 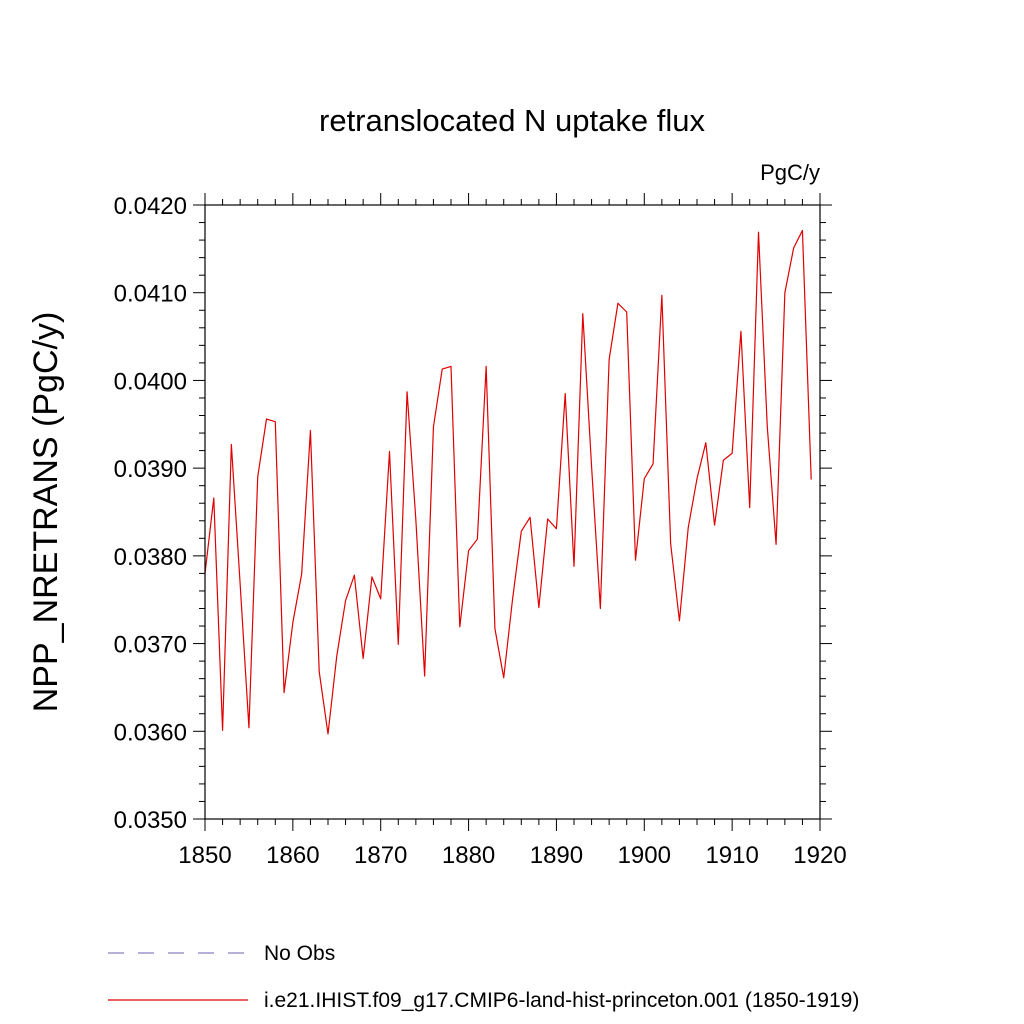 I want to click on x-tick-label: 1920, so click(x=819, y=855).